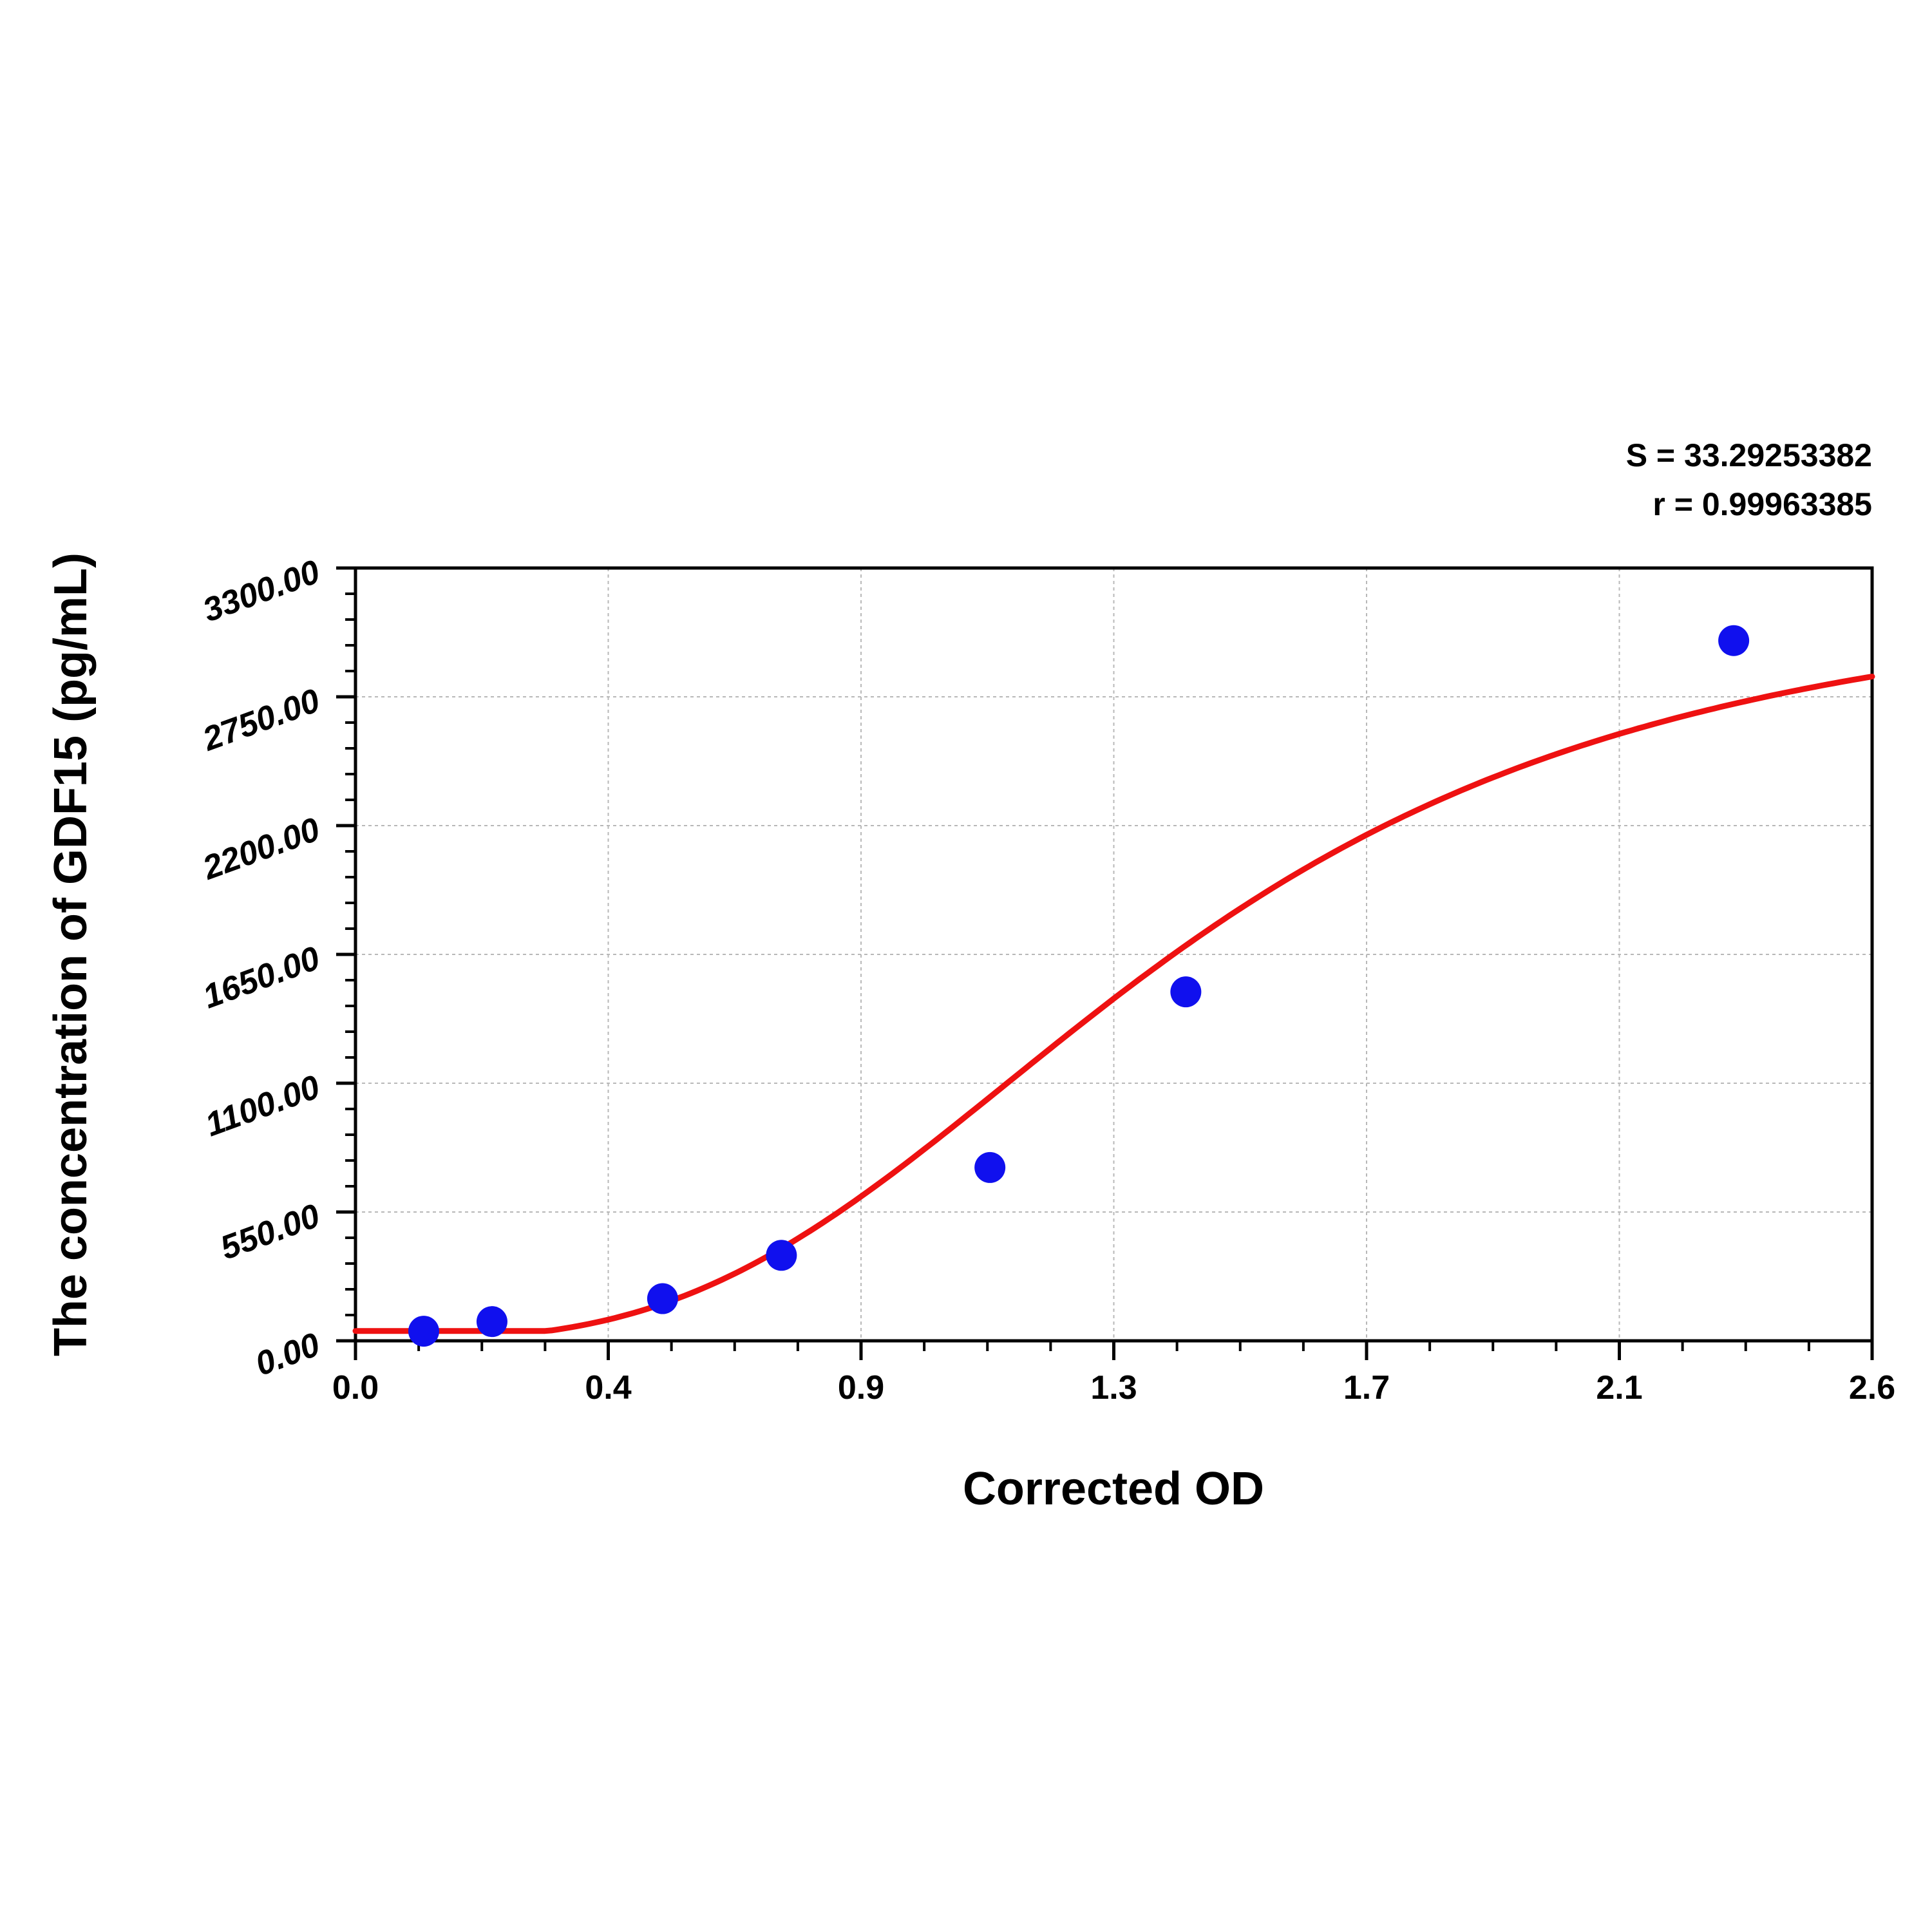  I want to click on y-tick-label: 2200.00, so click(261, 849).